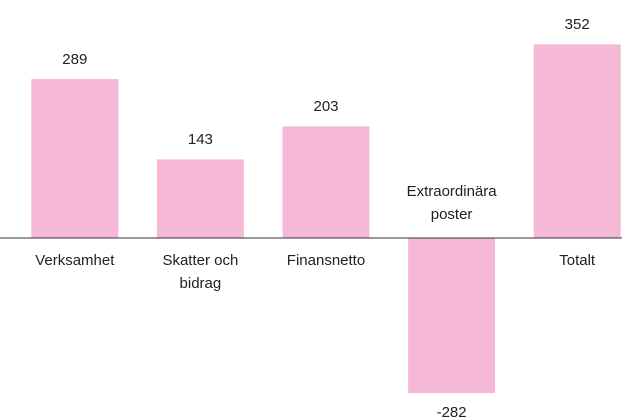 The width and height of the screenshot is (622, 419). What do you see at coordinates (577, 260) in the screenshot?
I see `category-label: Totalt` at bounding box center [577, 260].